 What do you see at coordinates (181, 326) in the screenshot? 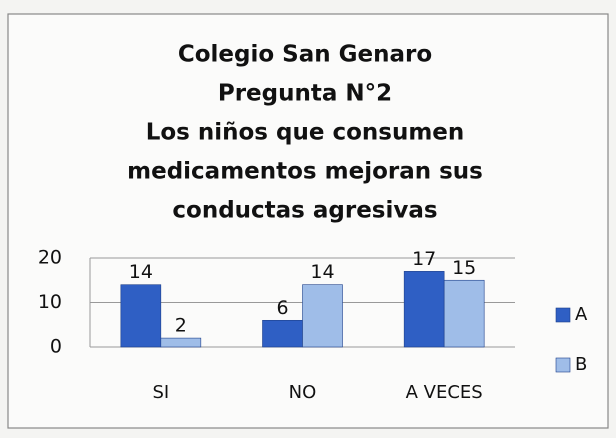
I see `data-label: 2` at bounding box center [181, 326].